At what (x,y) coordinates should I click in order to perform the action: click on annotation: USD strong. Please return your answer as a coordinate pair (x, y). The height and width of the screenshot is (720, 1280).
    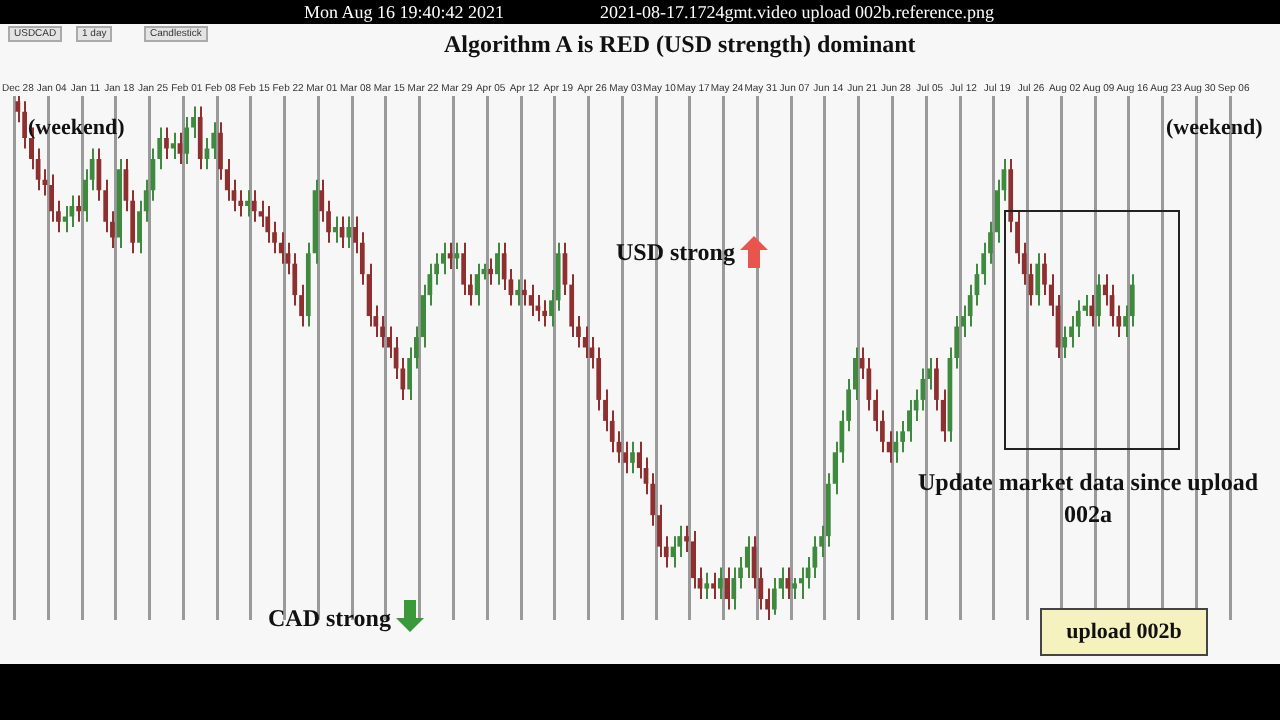
    Looking at the image, I should click on (675, 253).